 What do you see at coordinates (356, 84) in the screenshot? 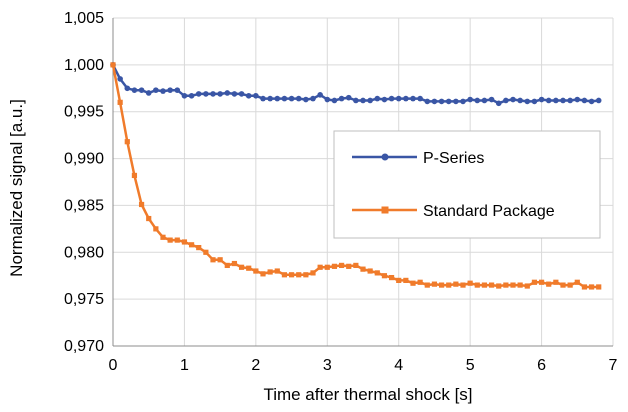
I see `series-p-series` at bounding box center [356, 84].